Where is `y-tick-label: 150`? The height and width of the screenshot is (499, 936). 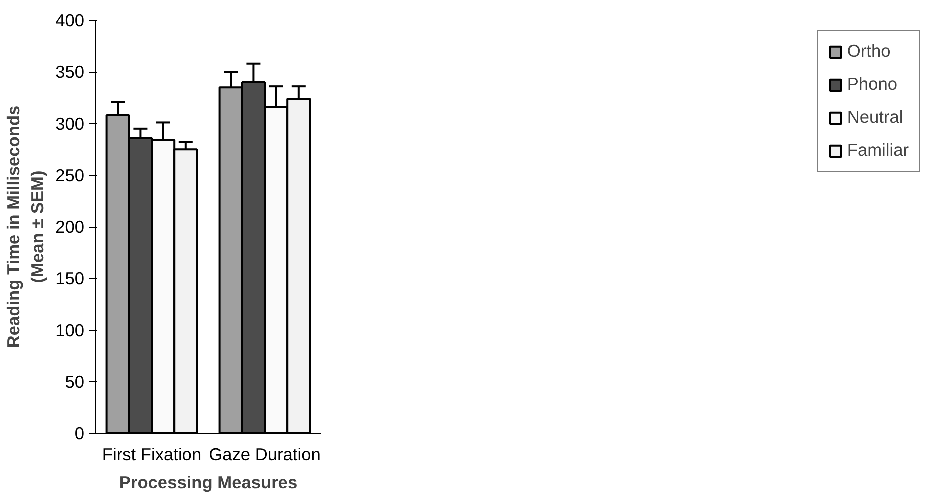
y-tick-label: 150 is located at coordinates (70, 278).